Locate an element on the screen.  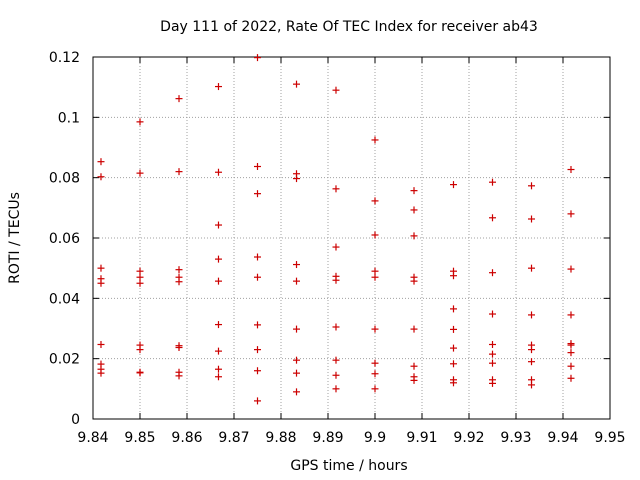
x-tick-label: 9.85 is located at coordinates (139, 438).